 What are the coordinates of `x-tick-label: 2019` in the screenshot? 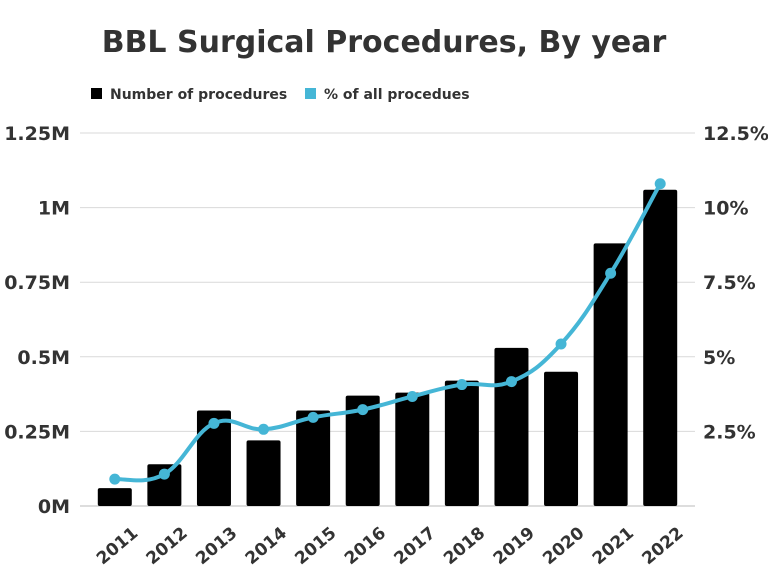 It's located at (514, 546).